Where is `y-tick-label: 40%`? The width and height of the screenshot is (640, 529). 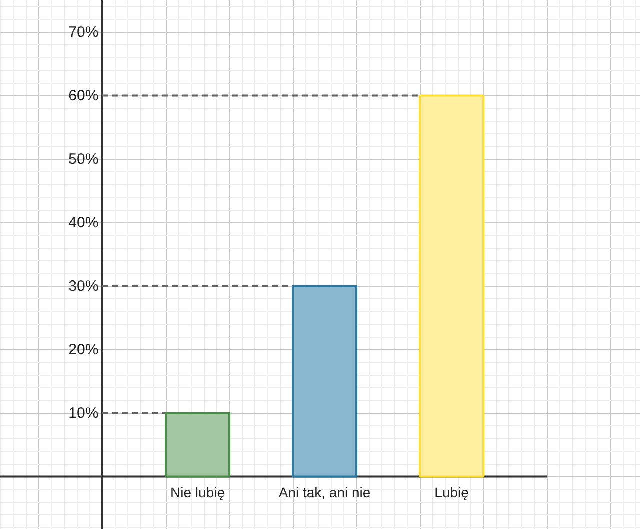
y-tick-label: 40% is located at coordinates (83, 223).